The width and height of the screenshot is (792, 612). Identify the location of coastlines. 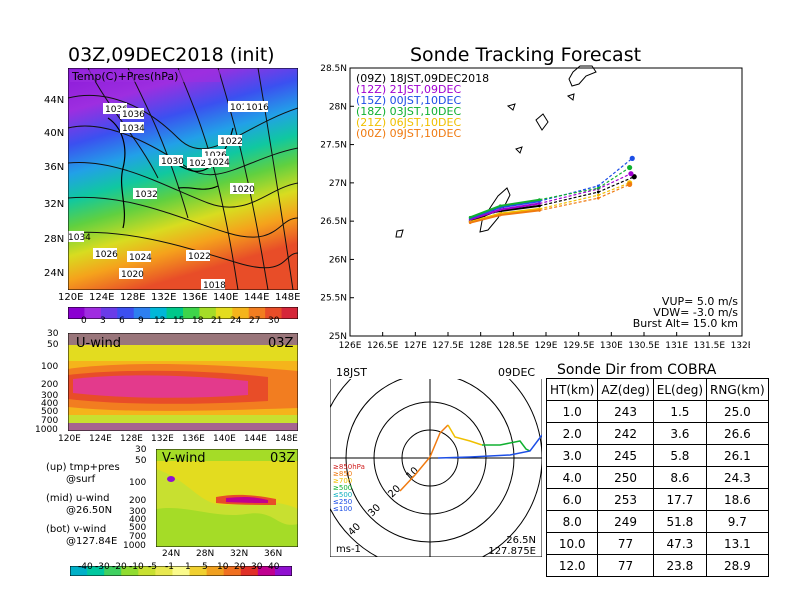
(496, 151).